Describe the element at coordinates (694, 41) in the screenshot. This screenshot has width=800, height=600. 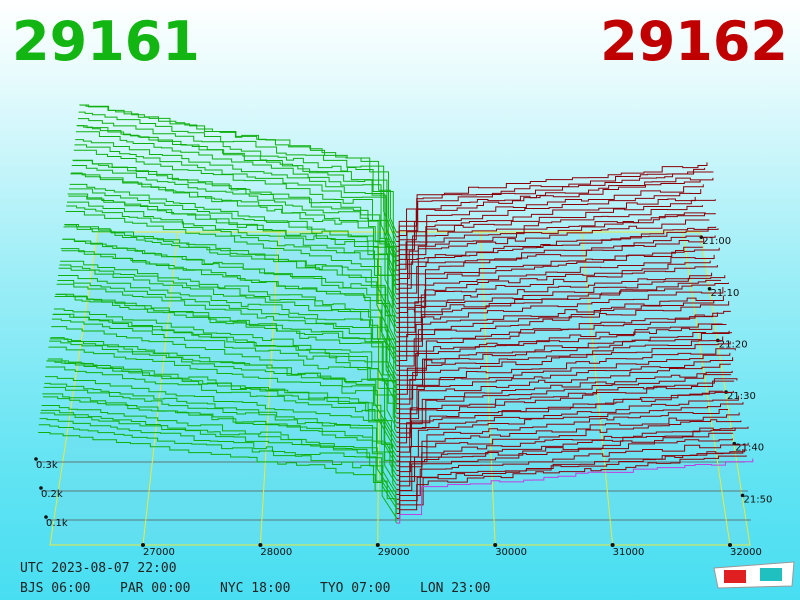
I see `ask-price: 29162` at that location.